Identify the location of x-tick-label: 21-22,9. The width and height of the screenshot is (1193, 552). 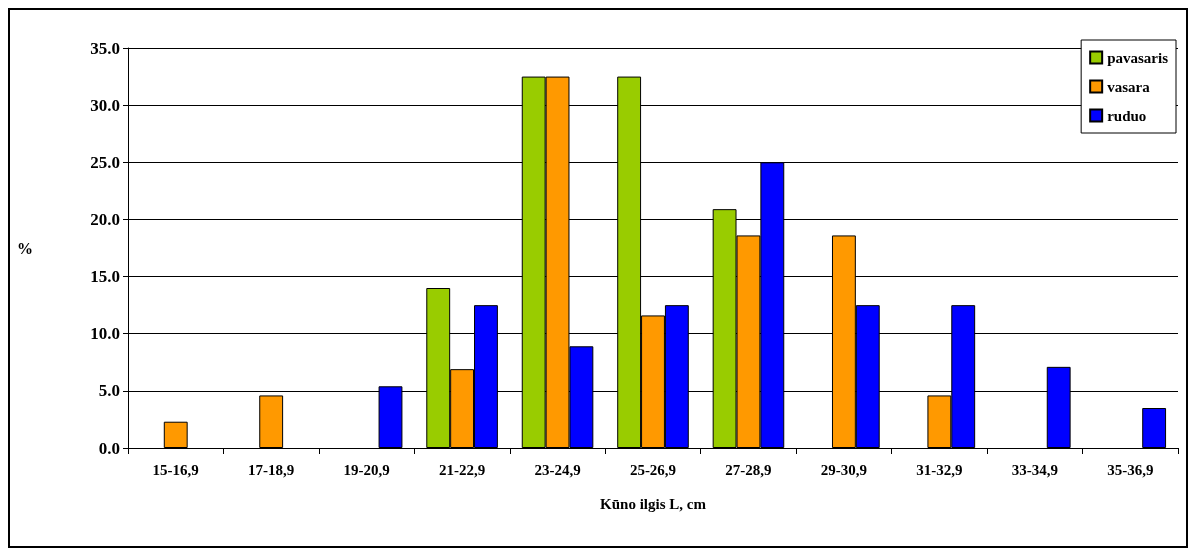
(462, 469).